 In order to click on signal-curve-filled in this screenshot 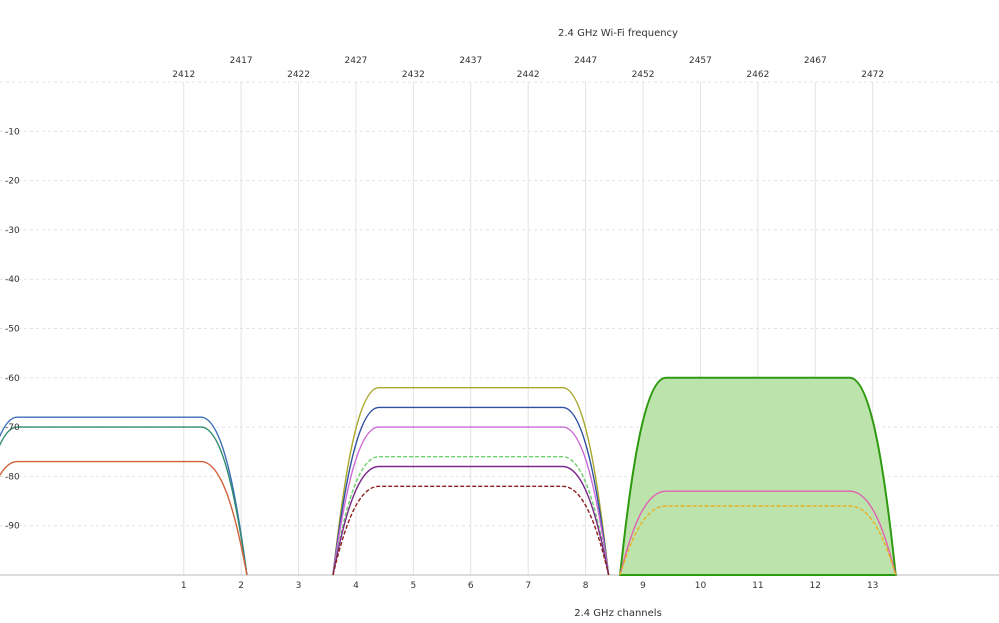, I will do `click(757, 476)`.